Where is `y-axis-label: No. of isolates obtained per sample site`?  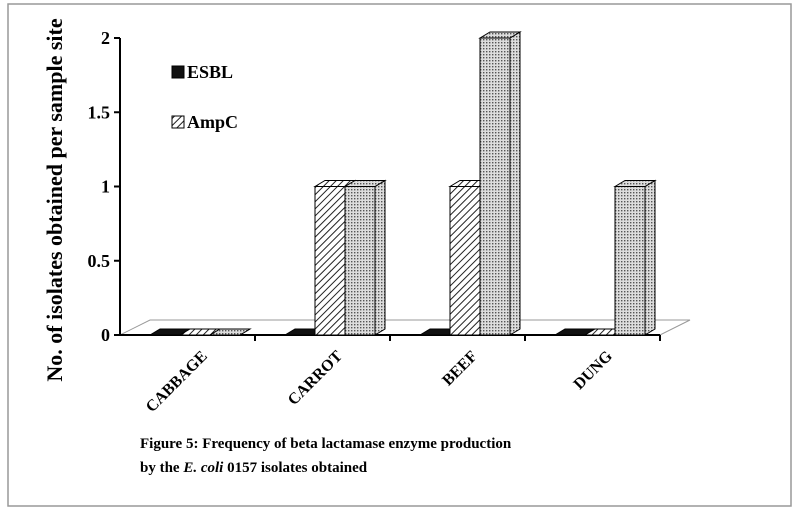 y-axis-label: No. of isolates obtained per sample site is located at coordinates (54, 199).